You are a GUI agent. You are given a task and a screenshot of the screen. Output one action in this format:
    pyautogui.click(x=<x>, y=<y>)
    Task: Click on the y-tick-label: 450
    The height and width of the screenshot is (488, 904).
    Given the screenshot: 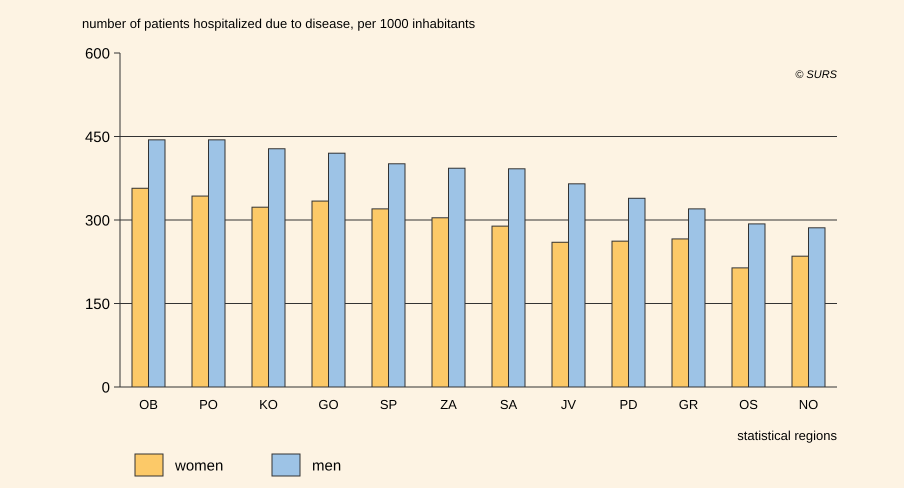 What is the action you would take?
    pyautogui.click(x=97, y=137)
    